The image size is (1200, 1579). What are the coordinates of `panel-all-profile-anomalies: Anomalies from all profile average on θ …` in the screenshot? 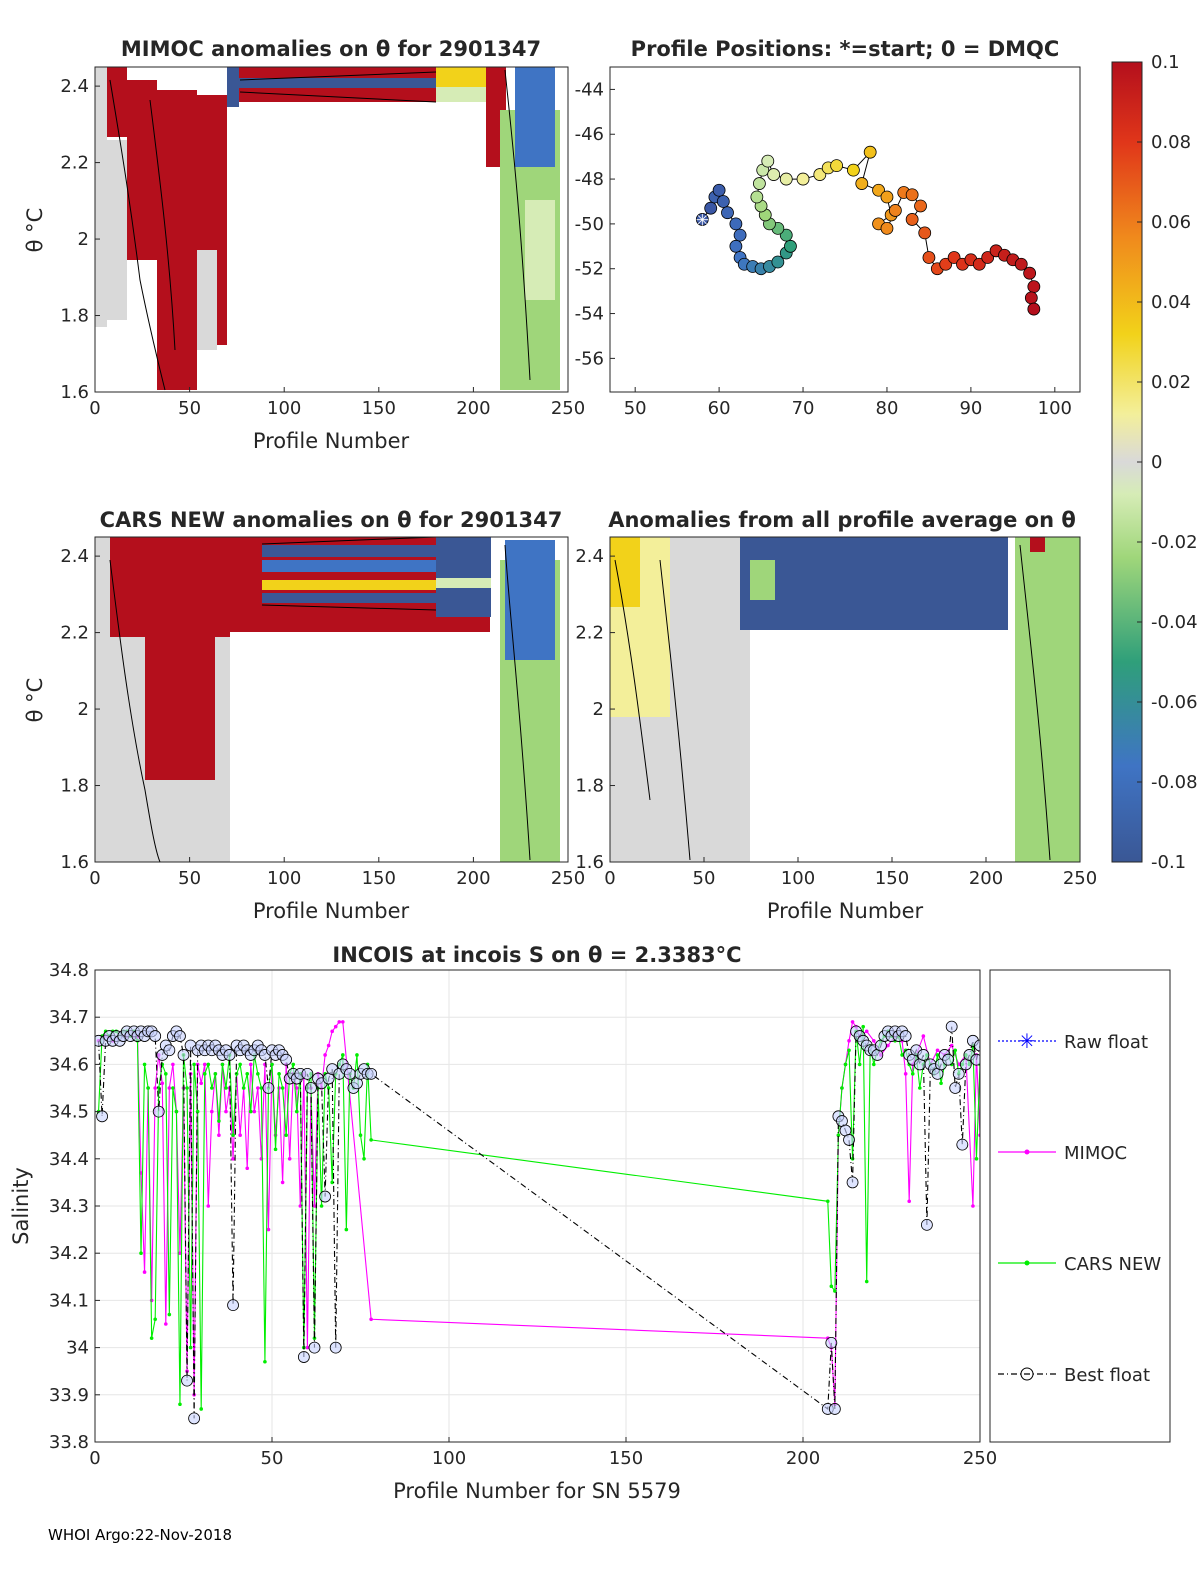 It's located at (836, 715).